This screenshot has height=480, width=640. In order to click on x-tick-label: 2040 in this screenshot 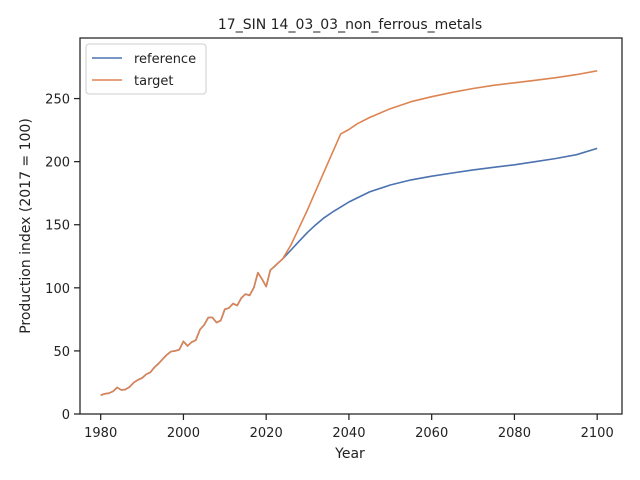, I will do `click(348, 433)`.